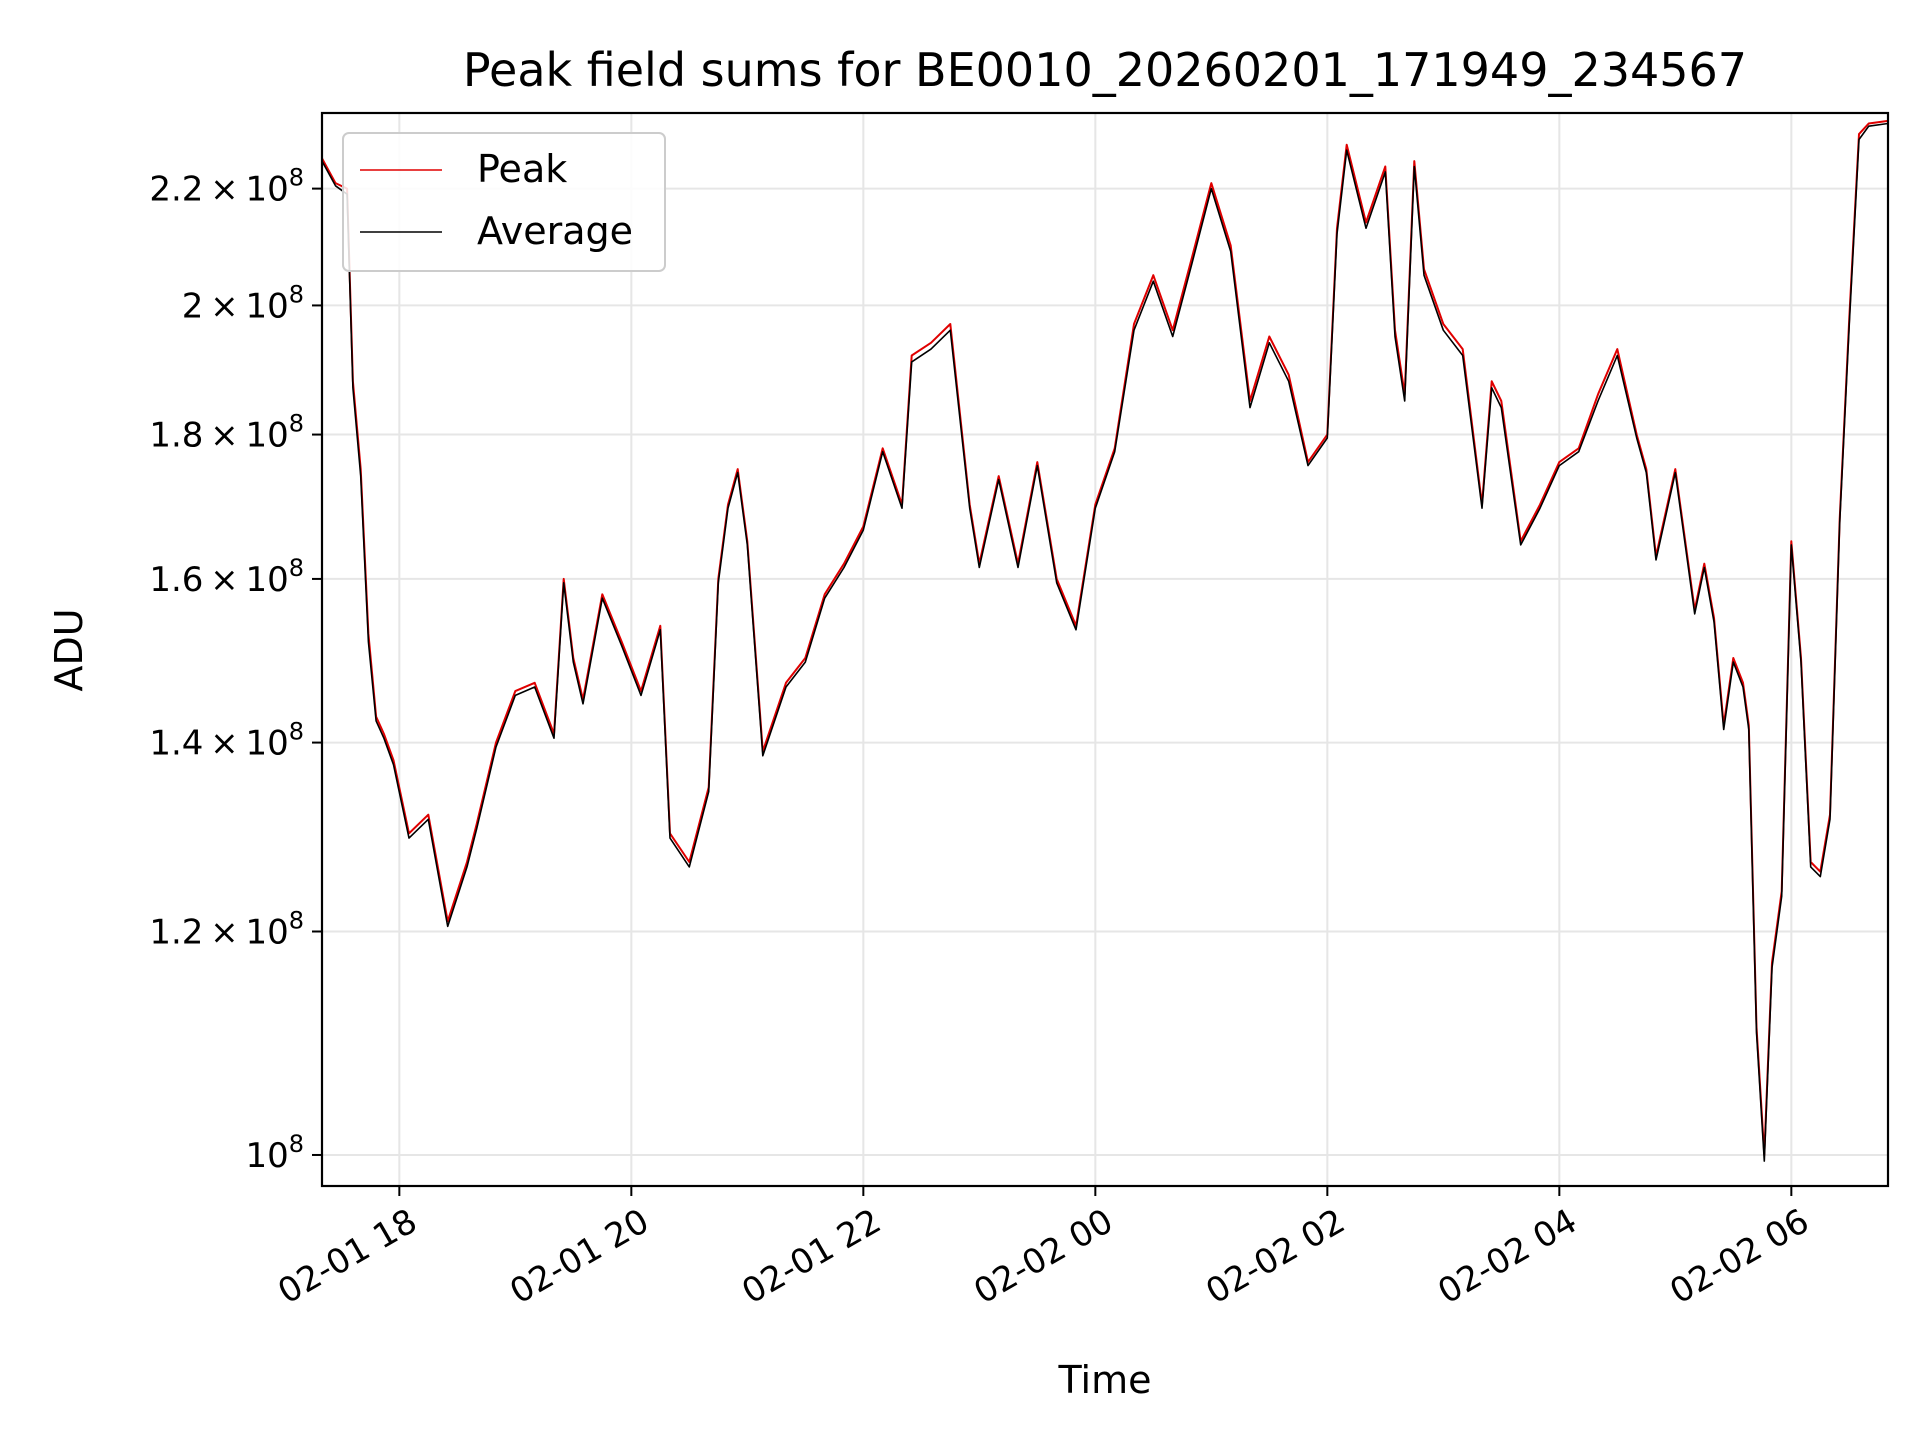  Describe the element at coordinates (274, 1153) in the screenshot. I see `y-tick-label: 108` at that location.